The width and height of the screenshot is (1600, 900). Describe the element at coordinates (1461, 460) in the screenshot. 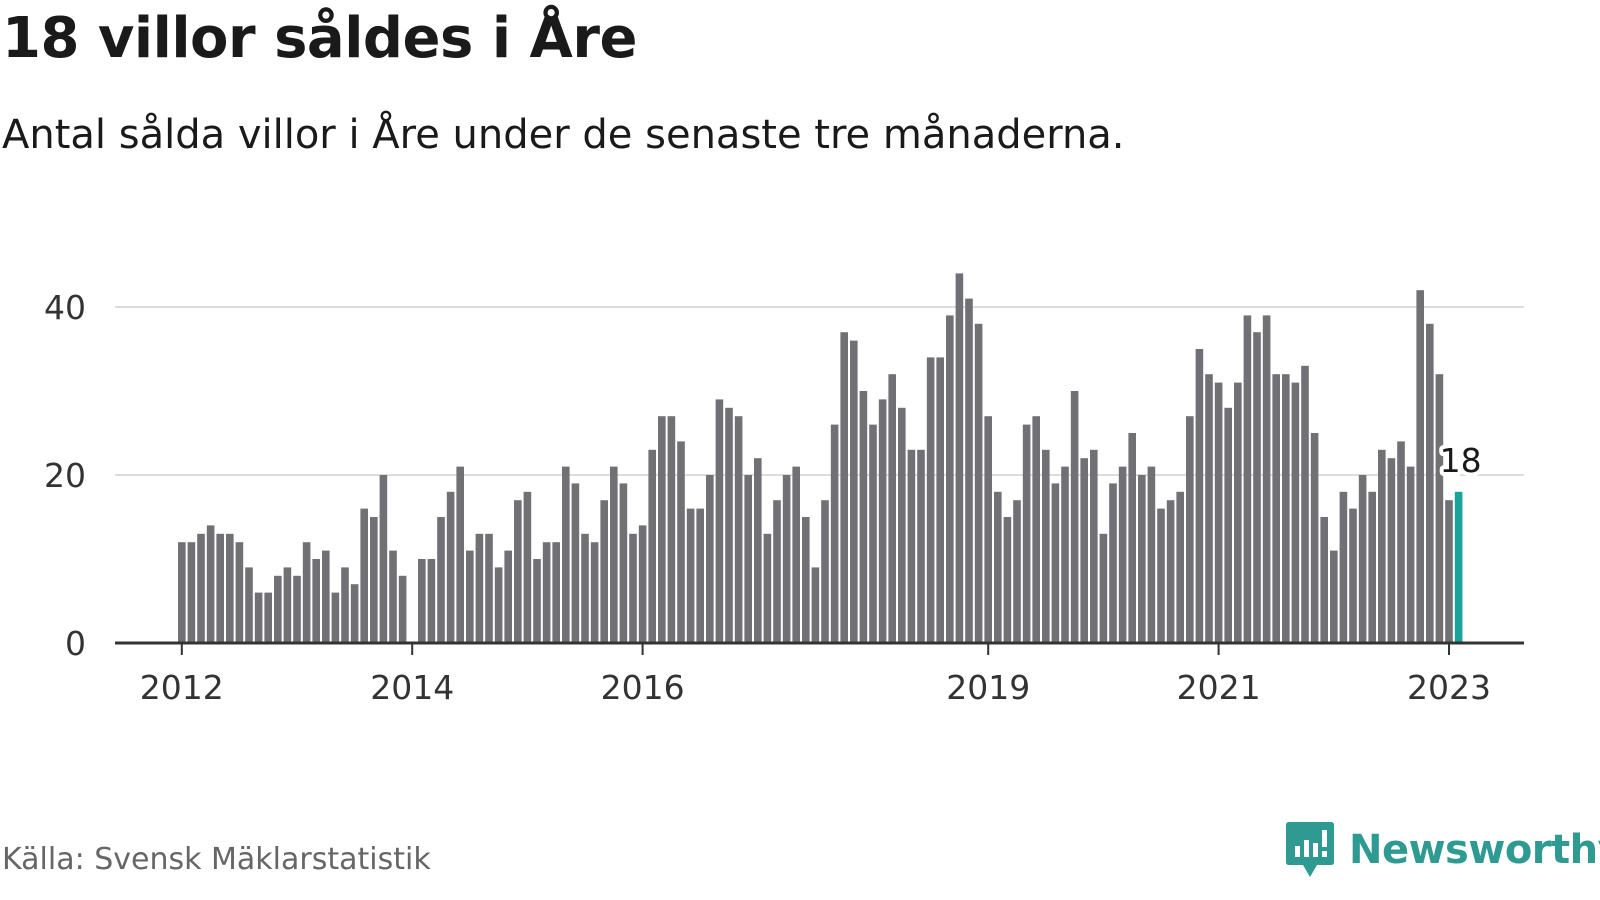

I see `data-label-latest: 18` at that location.